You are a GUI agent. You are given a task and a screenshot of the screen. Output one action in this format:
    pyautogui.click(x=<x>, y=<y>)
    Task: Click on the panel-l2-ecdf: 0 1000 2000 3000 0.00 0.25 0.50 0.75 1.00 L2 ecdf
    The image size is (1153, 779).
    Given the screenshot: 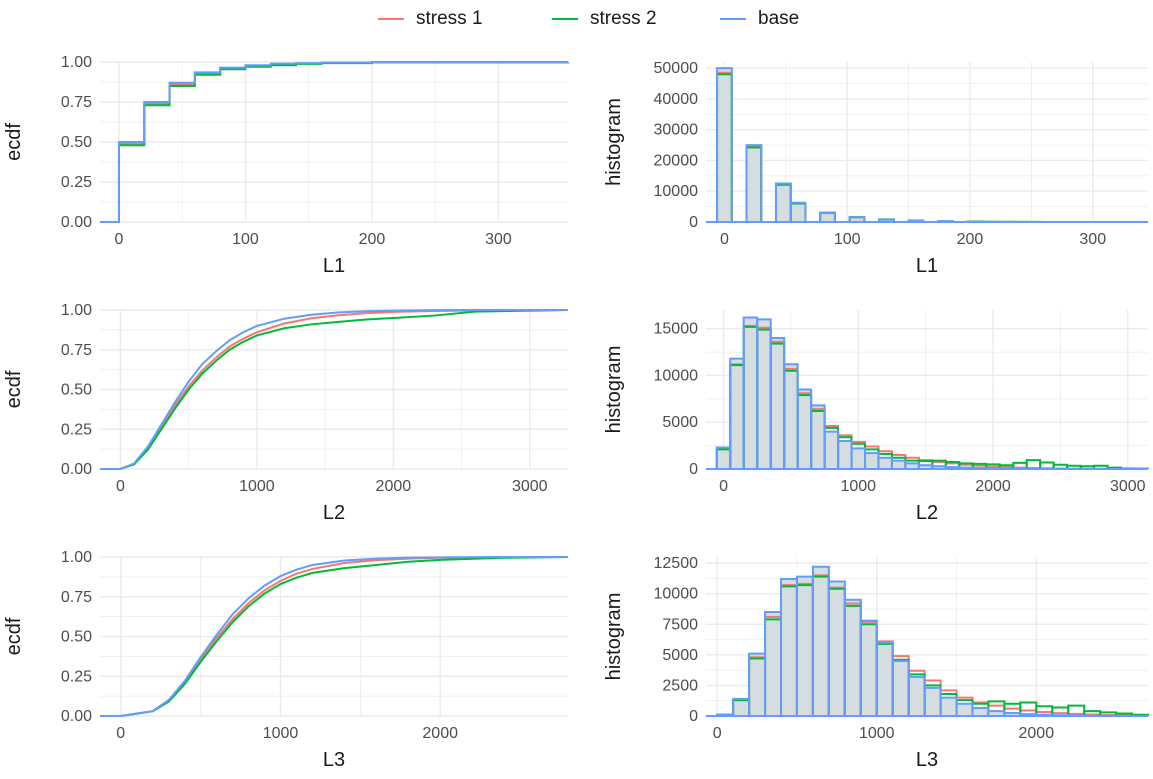 What is the action you would take?
    pyautogui.click(x=286, y=413)
    